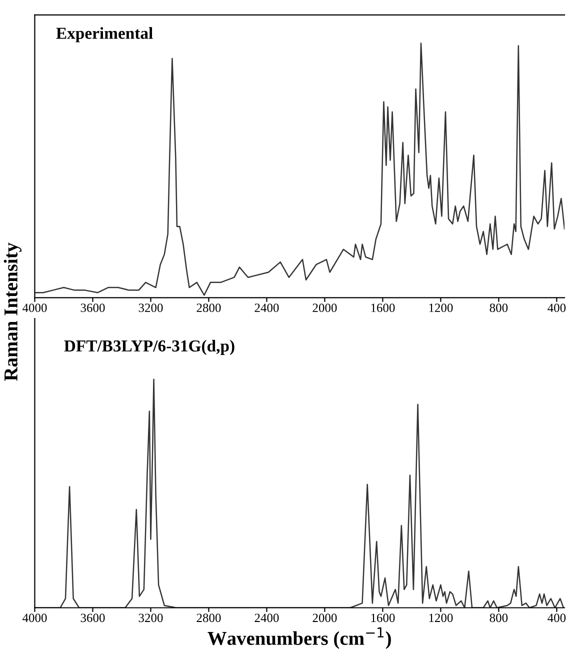  I want to click on y-axis-title: Raman Intensity, so click(13, 311).